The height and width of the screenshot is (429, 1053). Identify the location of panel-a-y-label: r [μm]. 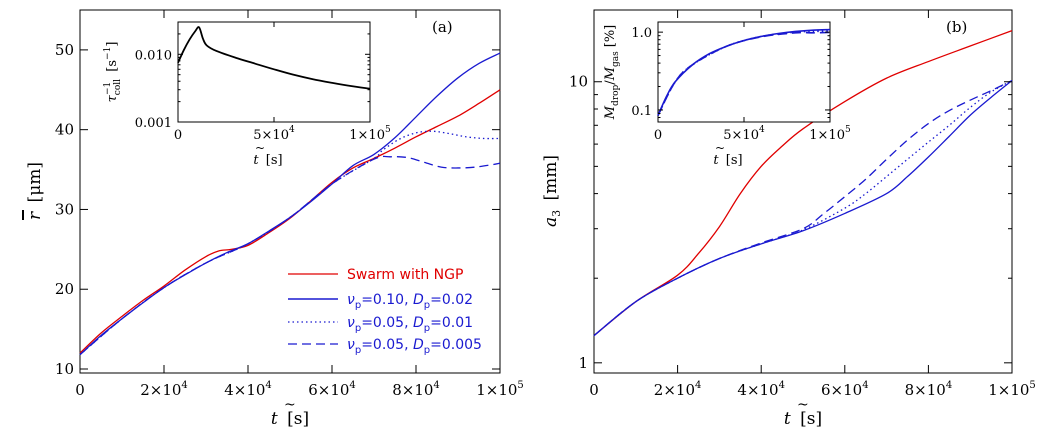
(35, 191).